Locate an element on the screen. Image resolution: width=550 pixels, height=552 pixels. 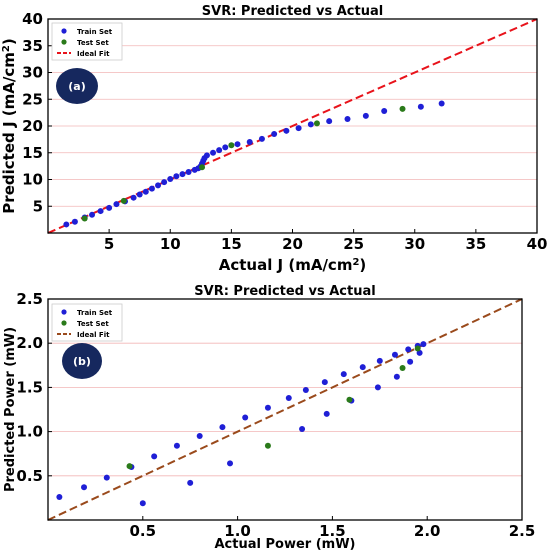
x-tick-label: 2.0 is located at coordinates (427, 531).